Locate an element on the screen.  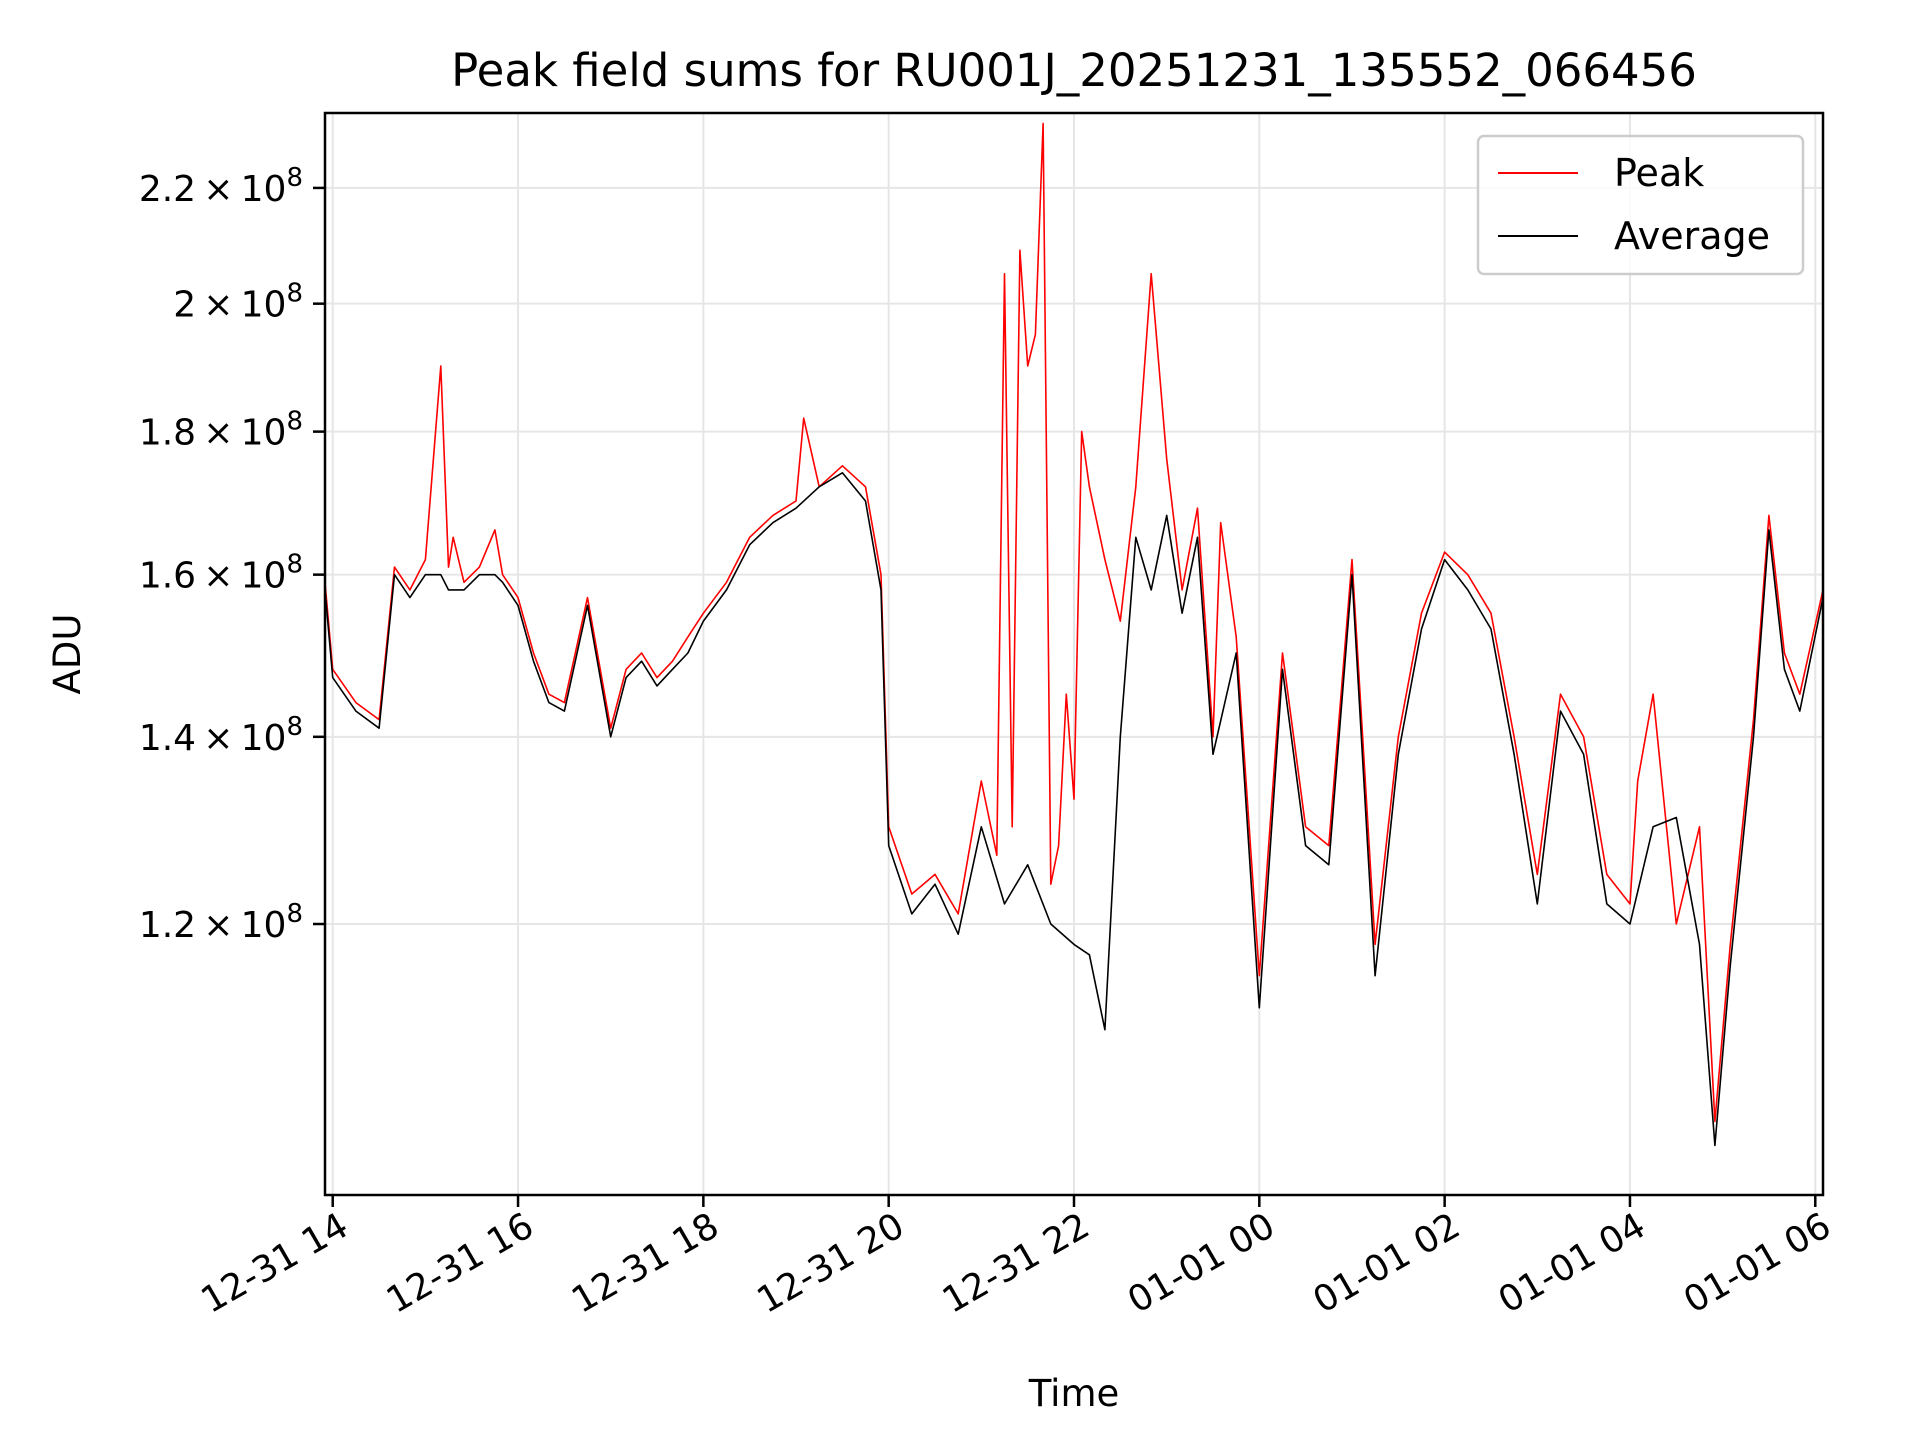
y-tick-label: 1.6 × 10⁸ is located at coordinates (221, 573).